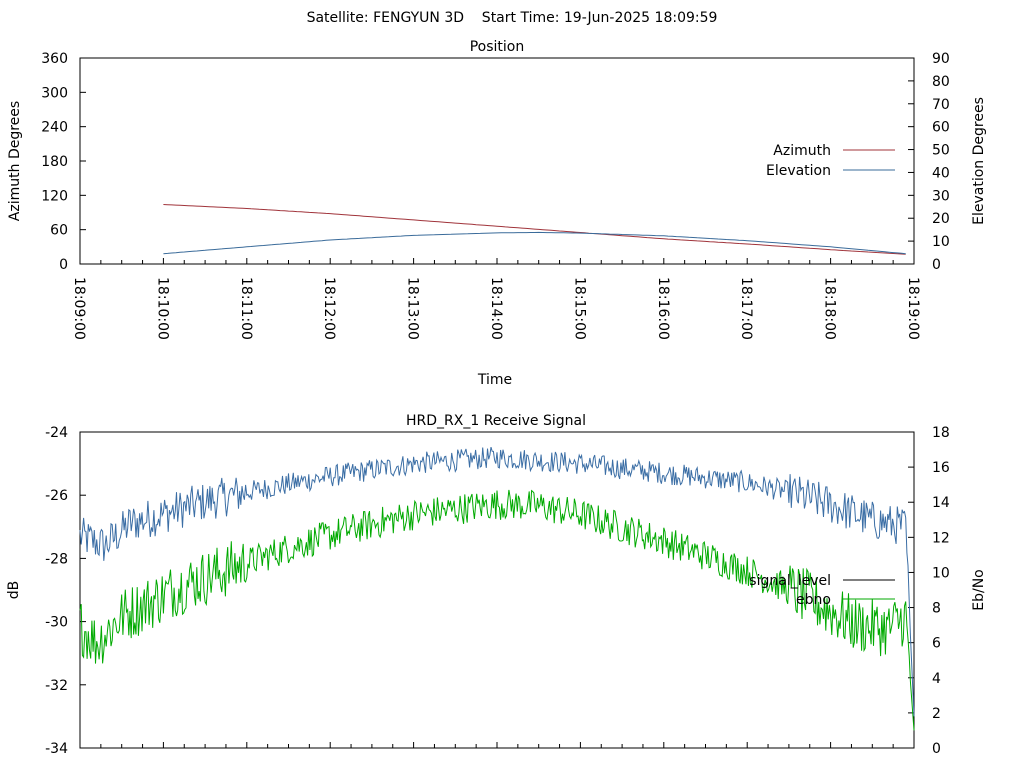  What do you see at coordinates (246, 308) in the screenshot?
I see `position-x-tick-label: 18:11:00` at bounding box center [246, 308].